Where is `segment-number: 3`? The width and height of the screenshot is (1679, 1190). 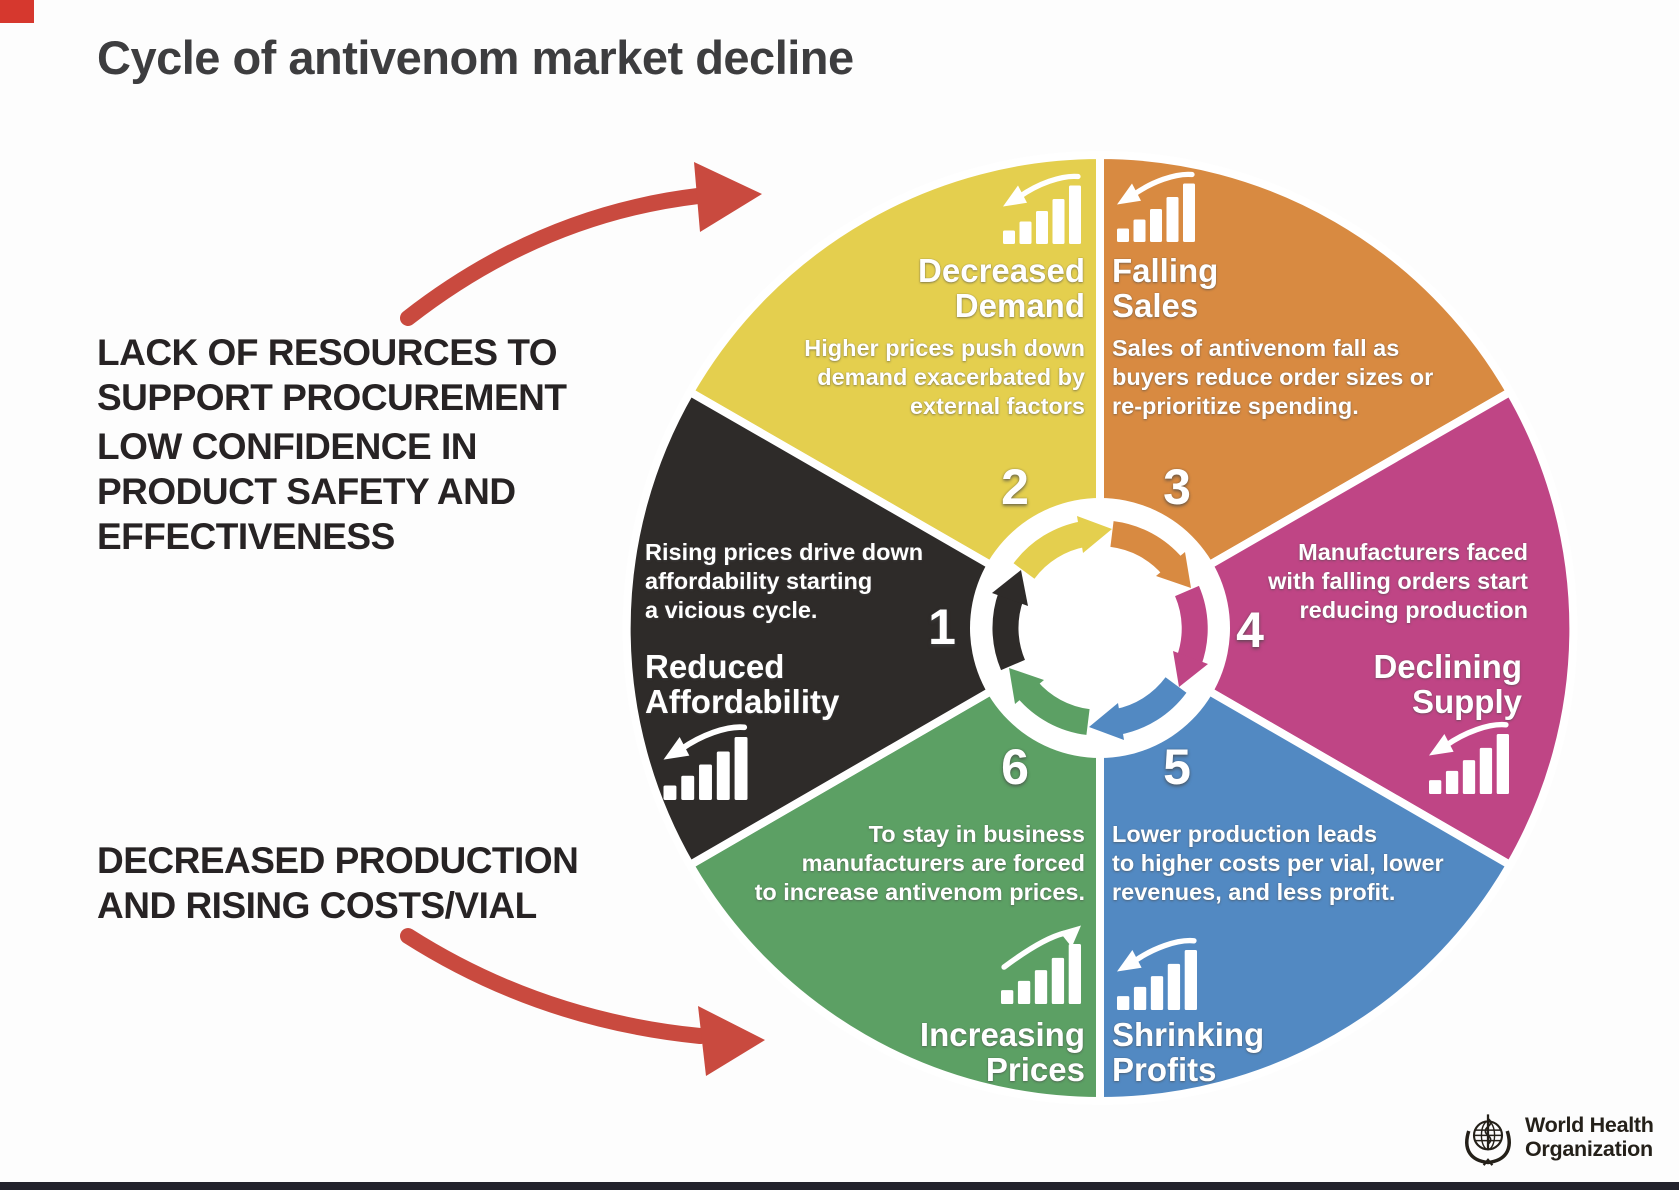
segment-number: 3 is located at coordinates (1177, 487).